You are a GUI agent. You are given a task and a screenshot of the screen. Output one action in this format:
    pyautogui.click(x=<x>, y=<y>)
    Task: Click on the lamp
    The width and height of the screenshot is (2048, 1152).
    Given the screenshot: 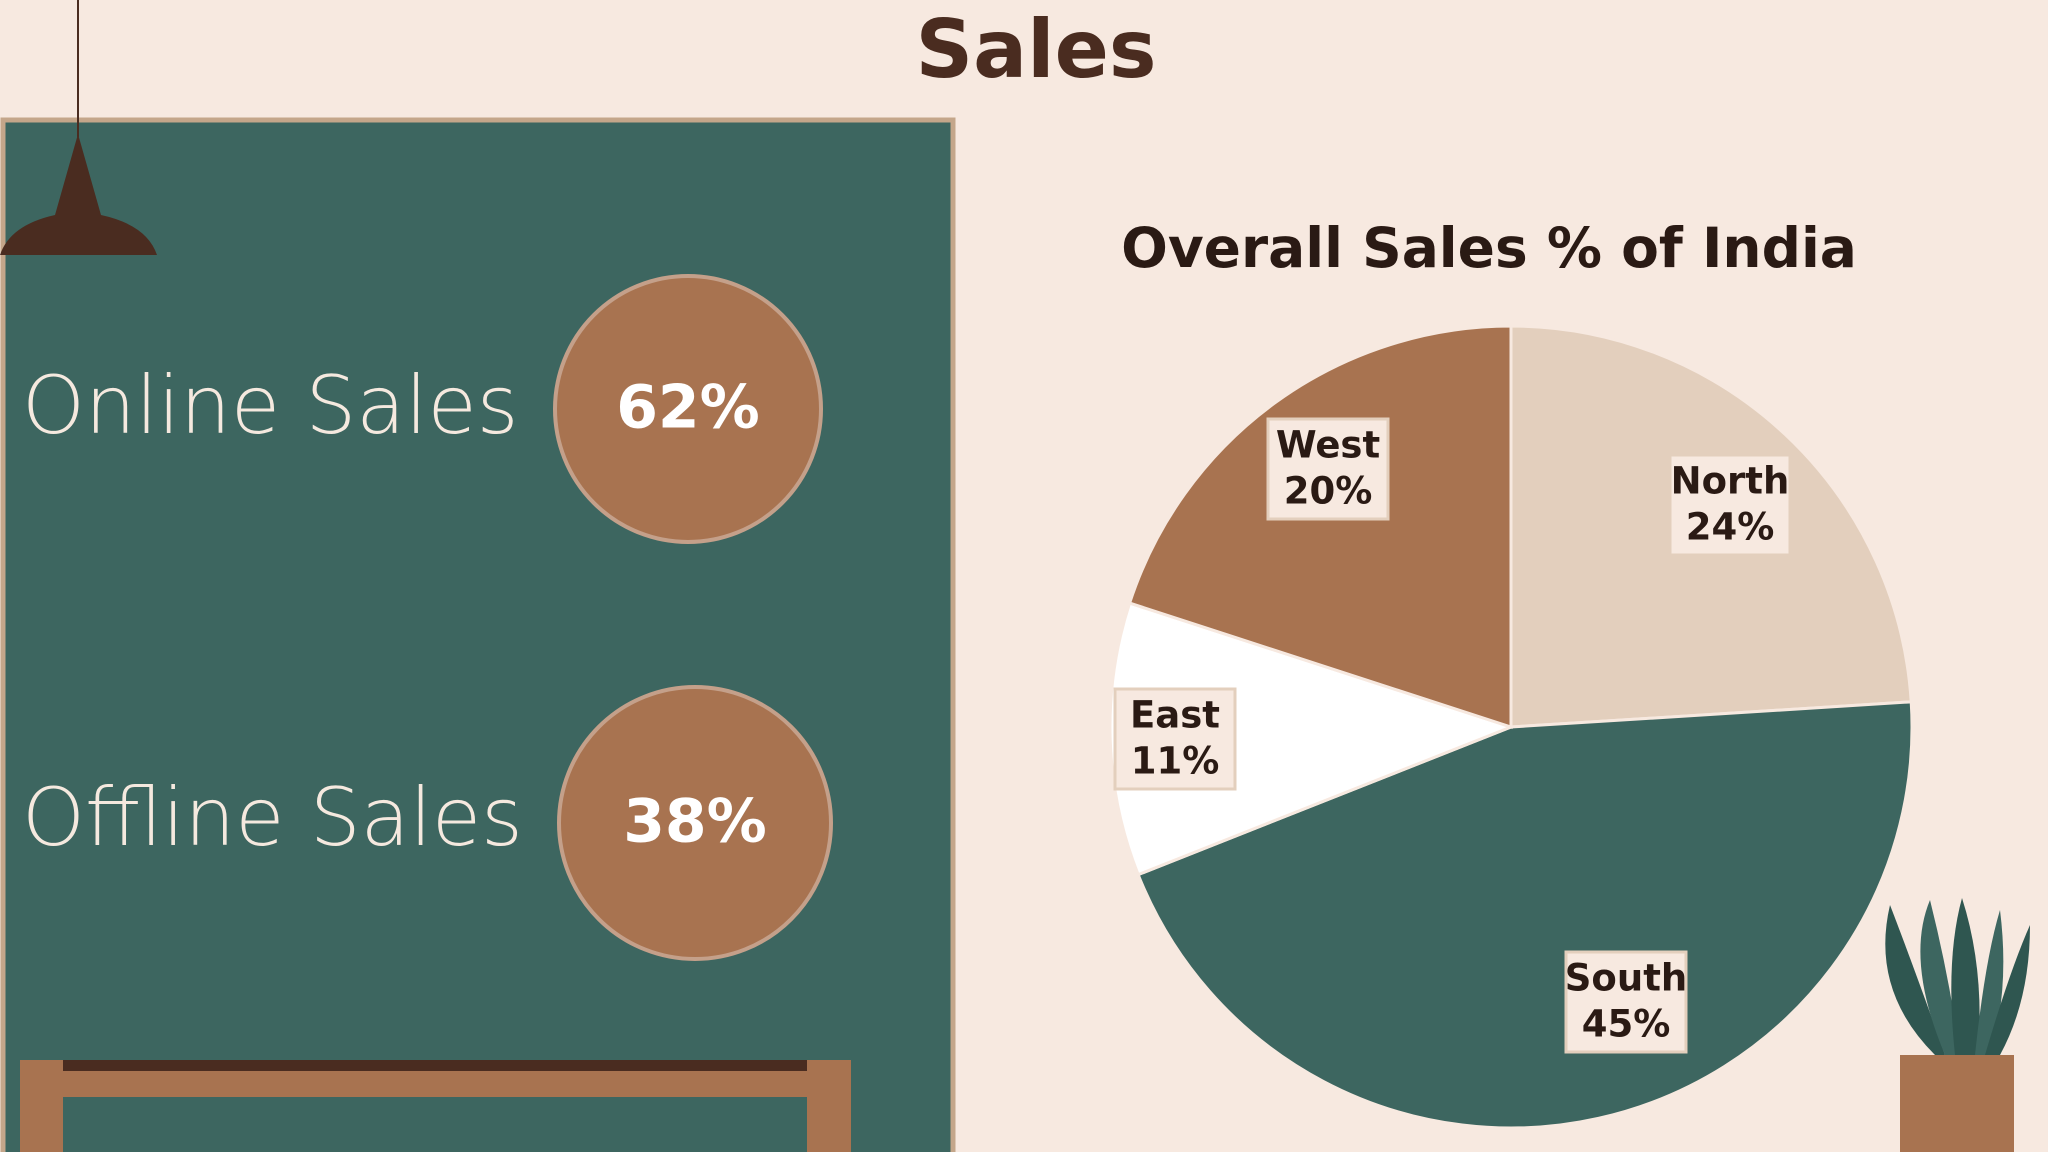 What is the action you would take?
    pyautogui.click(x=78, y=194)
    